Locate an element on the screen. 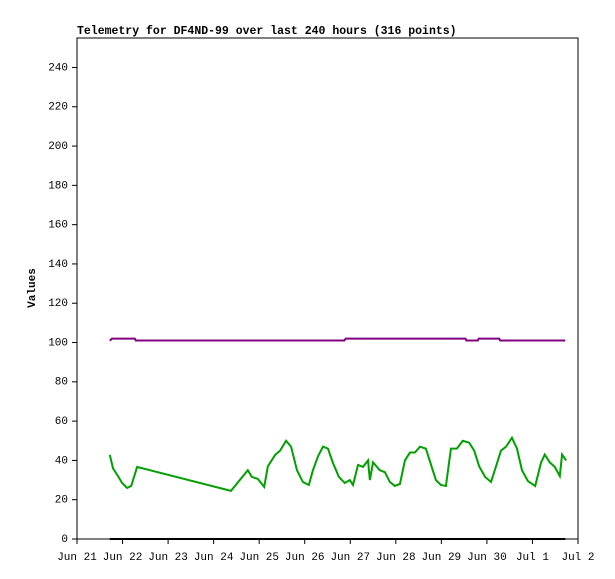 The image size is (615, 579). y-tick-label: 20 is located at coordinates (61, 501).